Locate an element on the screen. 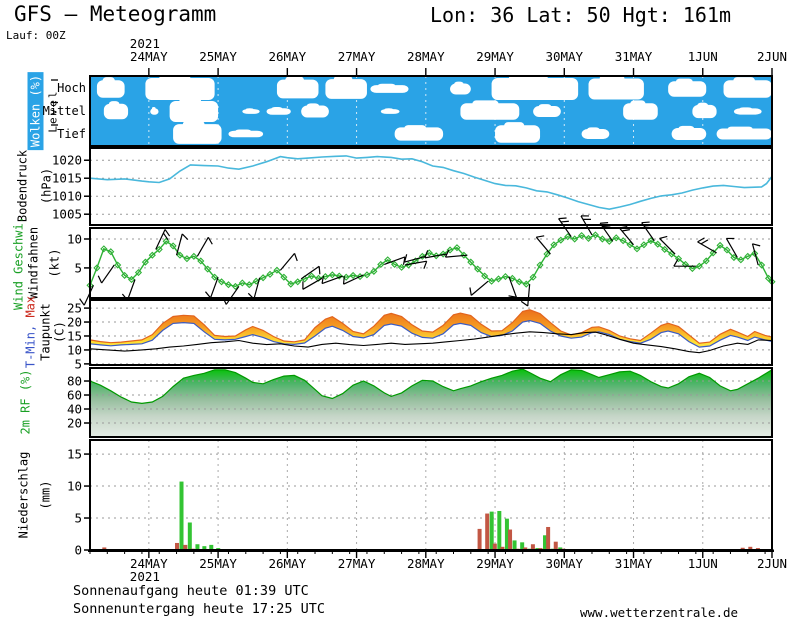 The image size is (800, 625). cloud-level-tief: Tief is located at coordinates (71, 134).